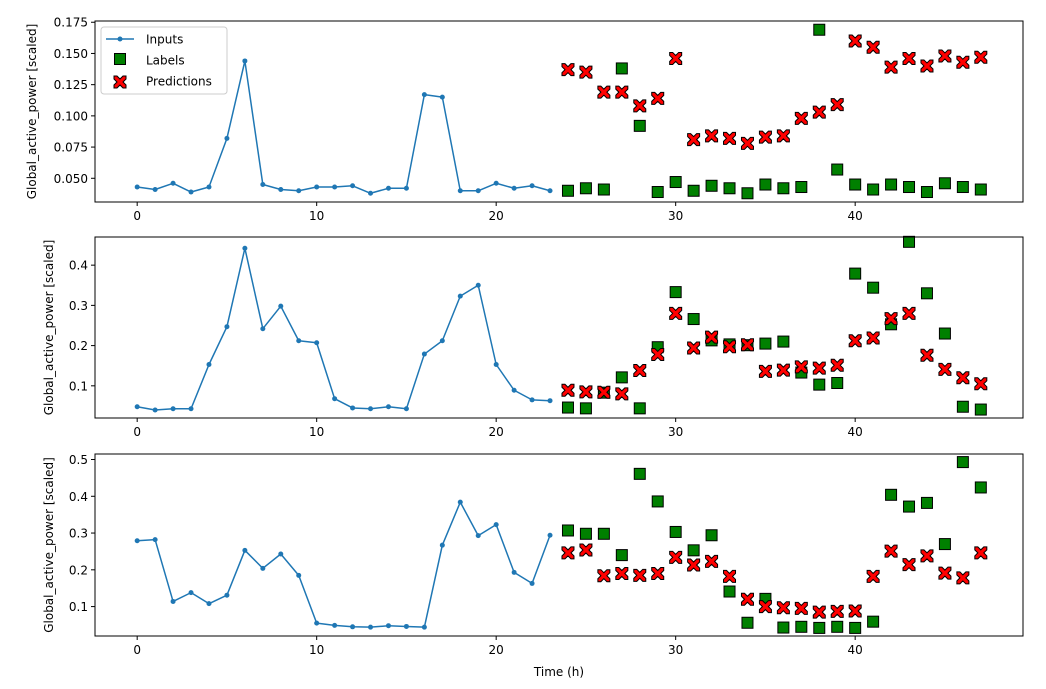  What do you see at coordinates (316, 650) in the screenshot?
I see `subplot-bottom-x-tick-label-10: 10` at bounding box center [316, 650].